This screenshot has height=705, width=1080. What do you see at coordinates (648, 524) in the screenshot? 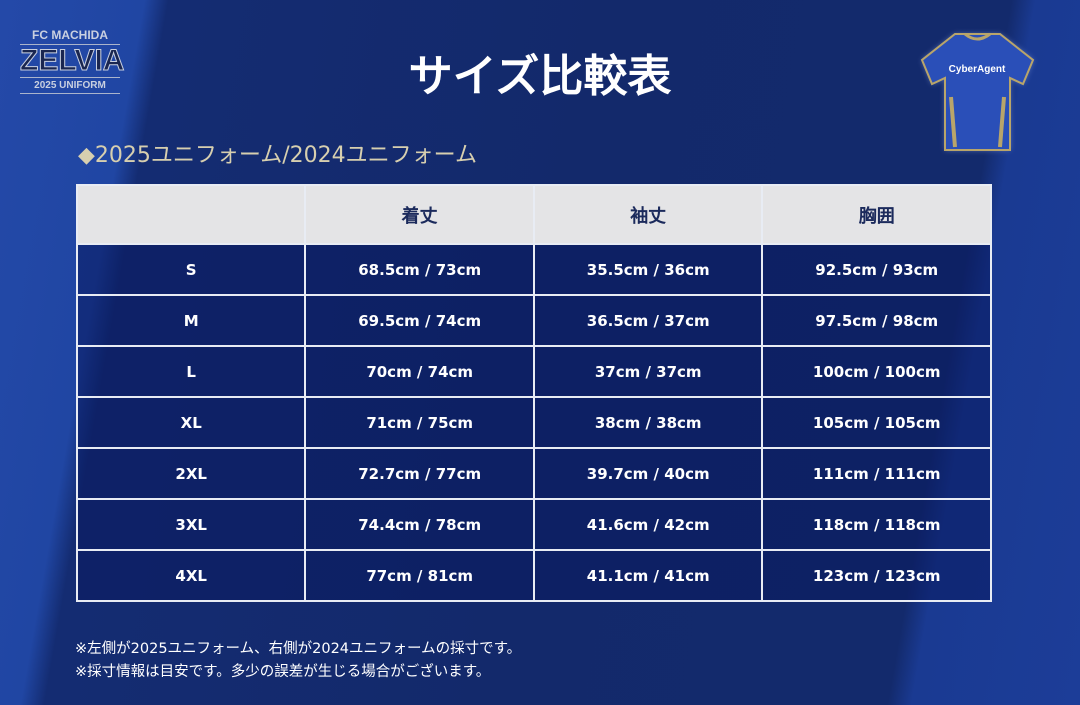
I see `cell-sleeve: 41.6cm / 42cm` at bounding box center [648, 524].